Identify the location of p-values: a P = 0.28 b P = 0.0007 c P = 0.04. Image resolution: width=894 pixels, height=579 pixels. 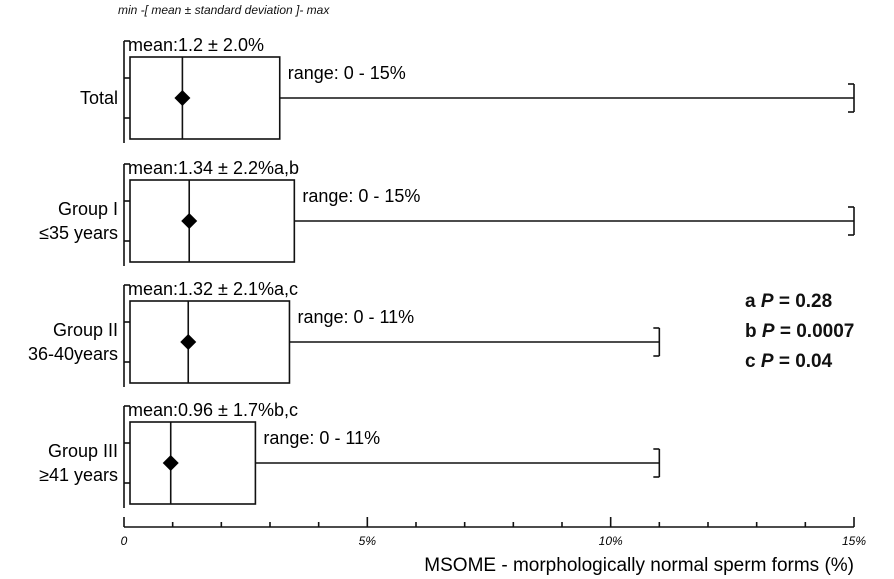
(799, 332).